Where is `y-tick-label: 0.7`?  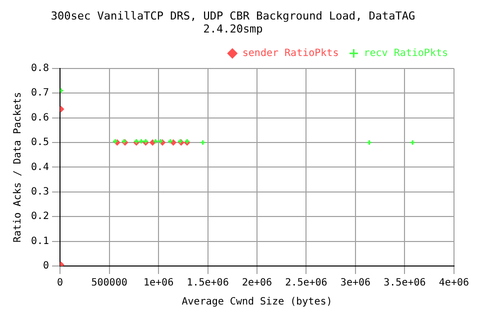
y-tick-label: 0.7 is located at coordinates (40, 93).